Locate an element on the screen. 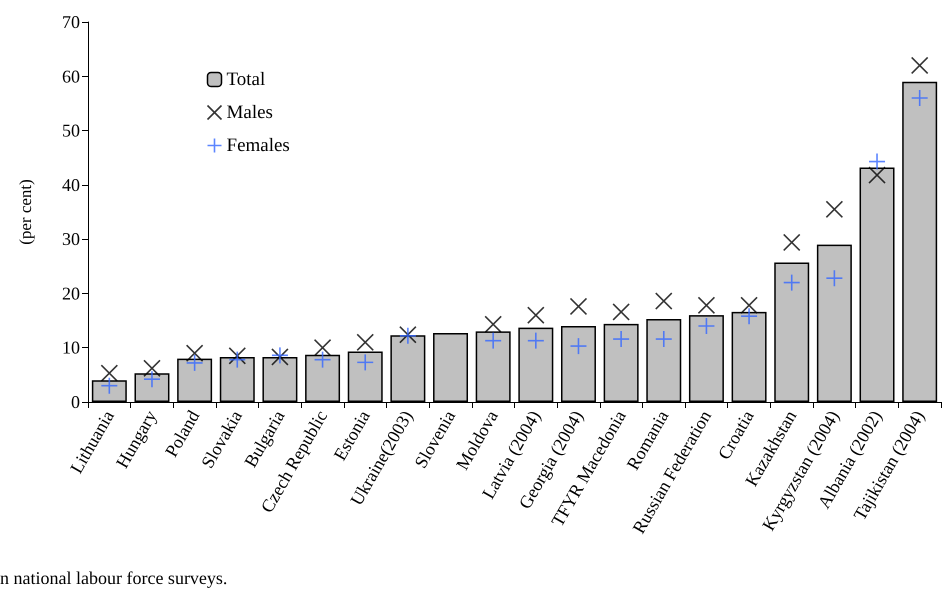 Image resolution: width=943 pixels, height=595 pixels. legend-label: Females is located at coordinates (258, 145).